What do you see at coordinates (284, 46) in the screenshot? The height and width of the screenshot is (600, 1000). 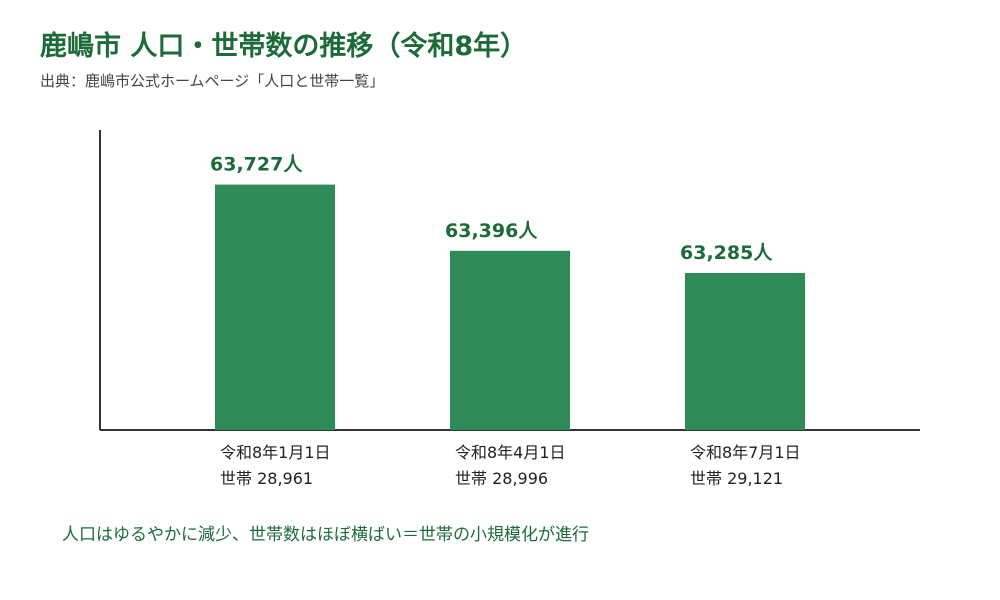 I see `chart-title: 鹿嶋市 人口・世帯数の推移（令和8年）` at bounding box center [284, 46].